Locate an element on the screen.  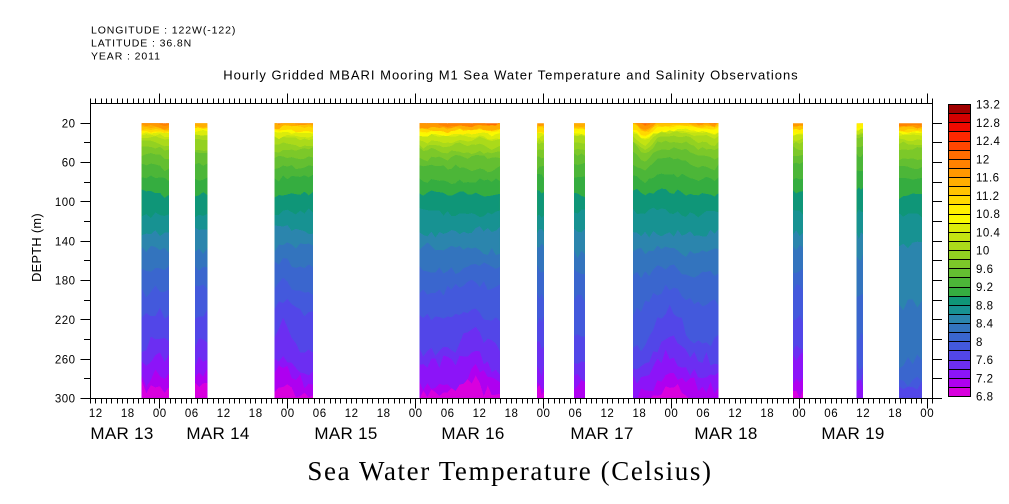
svg-text: LONGITUDE : 122W(-122) is located at coordinates (163, 31).